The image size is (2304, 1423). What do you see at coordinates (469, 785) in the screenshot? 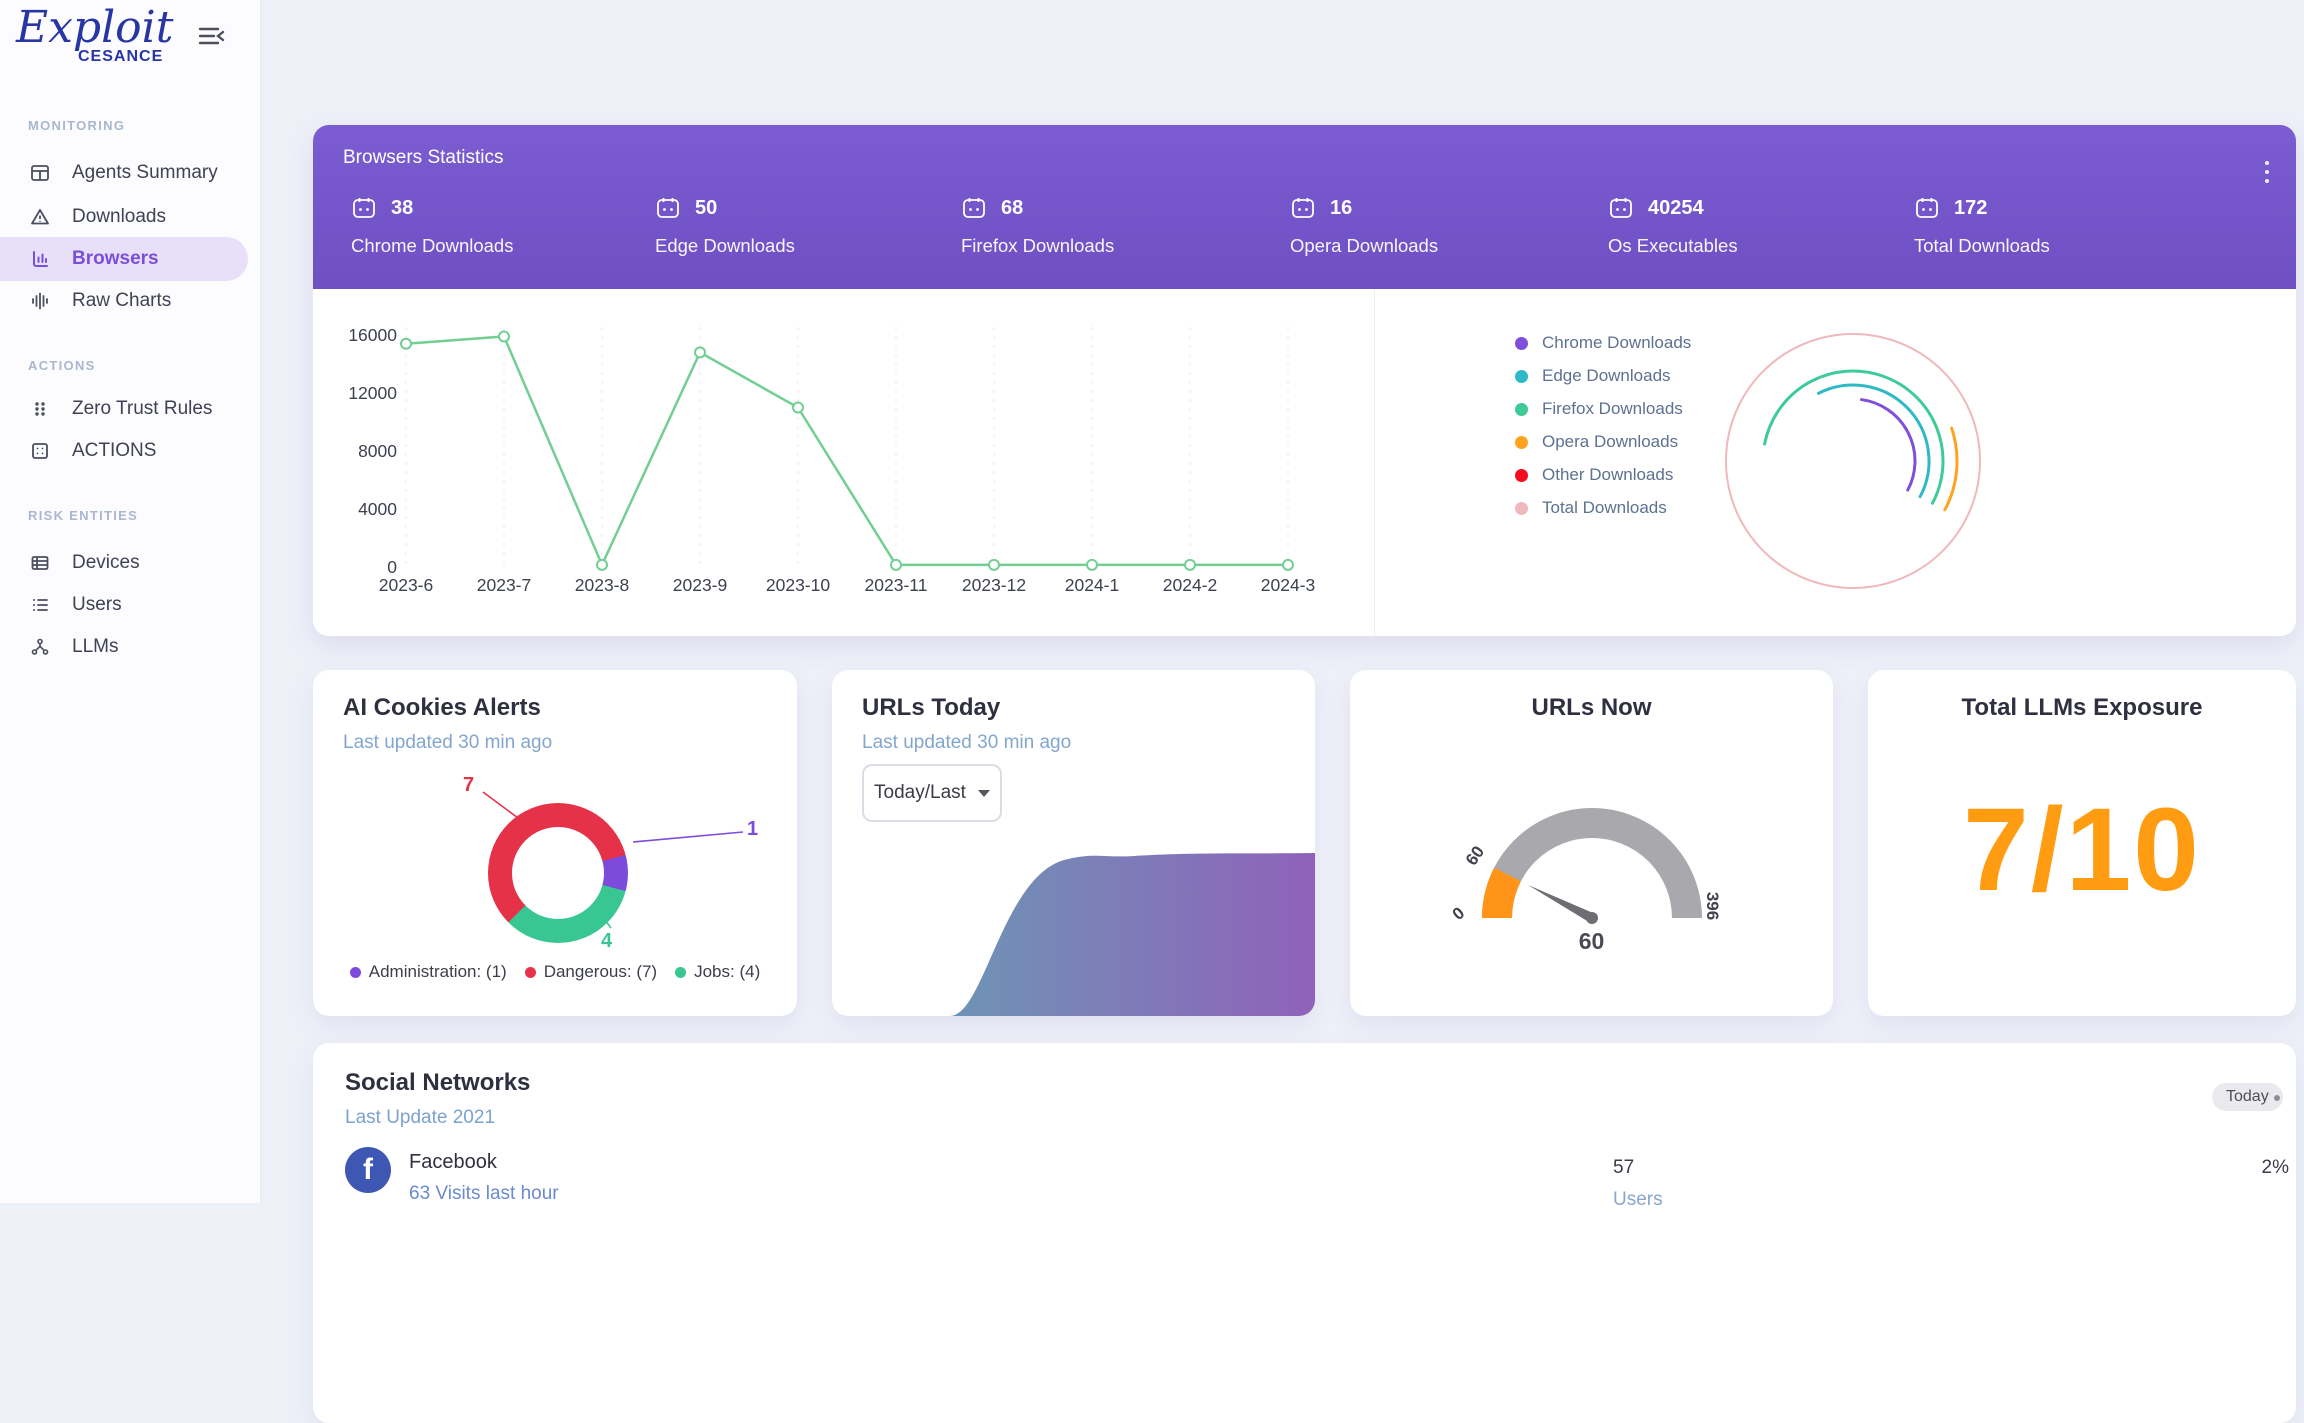
I see `callout-dangerous: 7` at bounding box center [469, 785].